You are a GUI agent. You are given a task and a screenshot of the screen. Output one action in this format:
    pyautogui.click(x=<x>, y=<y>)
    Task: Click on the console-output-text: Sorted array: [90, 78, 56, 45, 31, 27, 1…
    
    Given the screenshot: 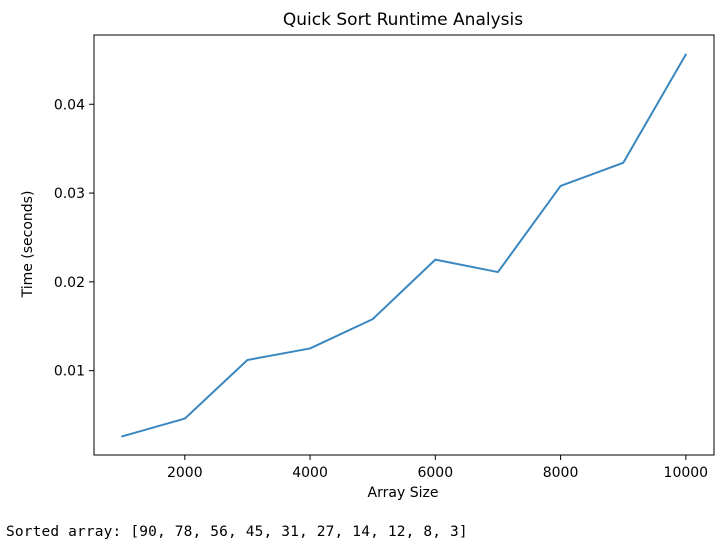 What is the action you would take?
    pyautogui.click(x=237, y=532)
    